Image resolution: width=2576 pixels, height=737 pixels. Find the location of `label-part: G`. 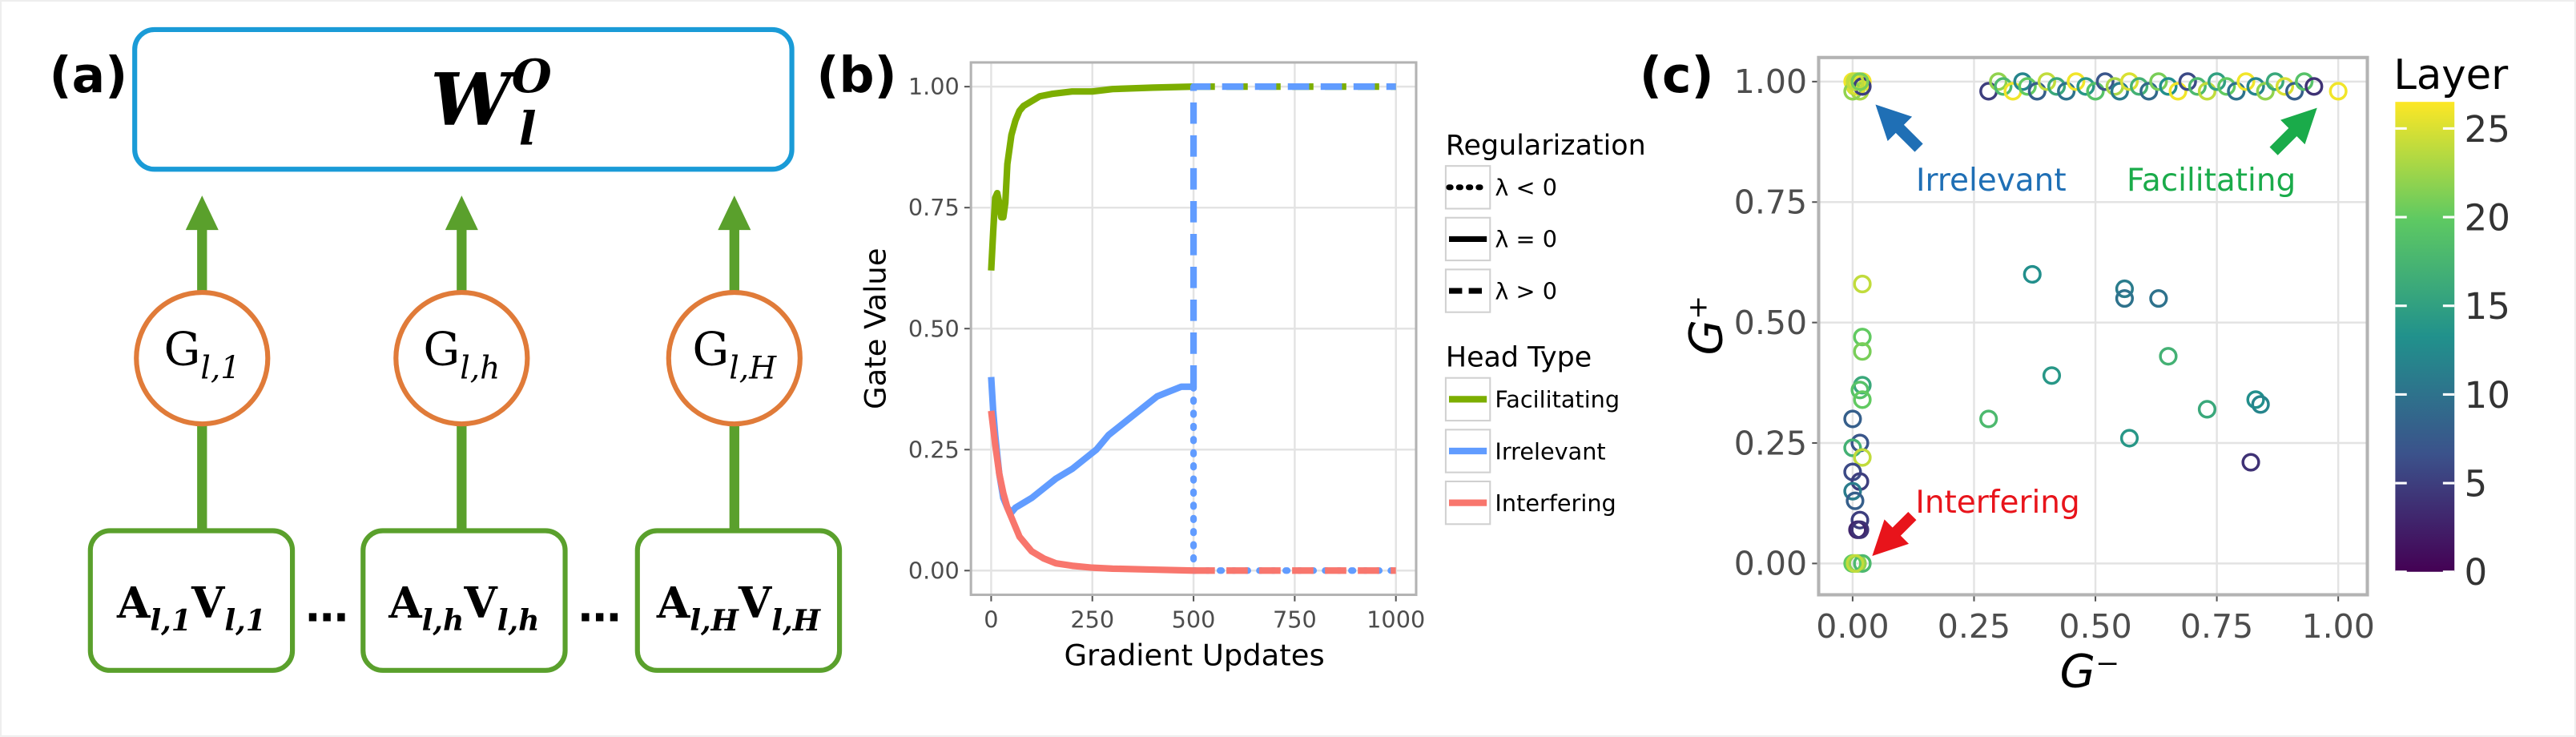

label-part: G is located at coordinates (441, 349).